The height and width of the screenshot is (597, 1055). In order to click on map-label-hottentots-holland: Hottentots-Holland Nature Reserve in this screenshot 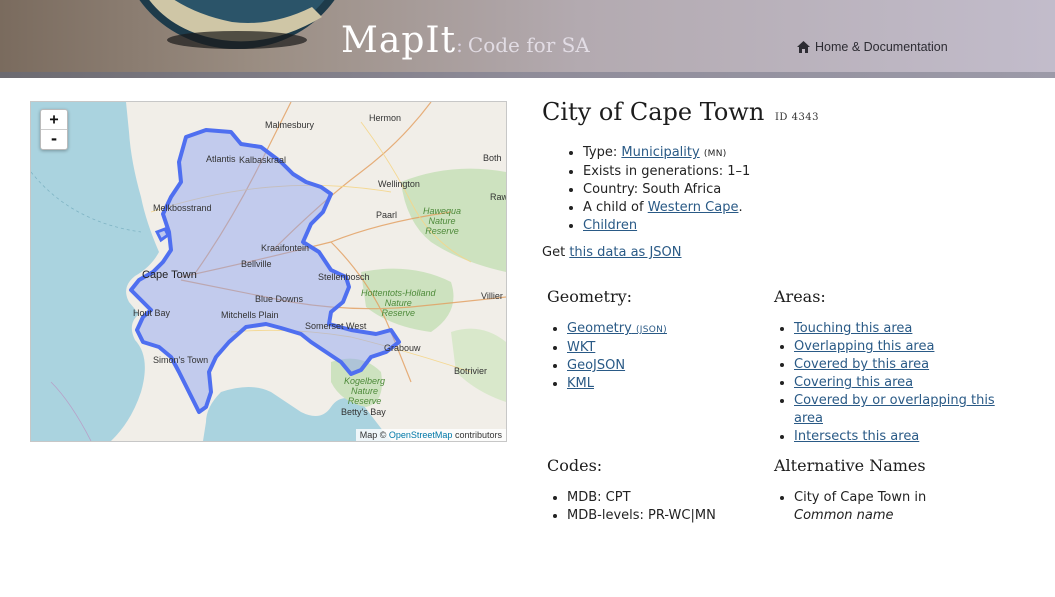, I will do `click(398, 303)`.